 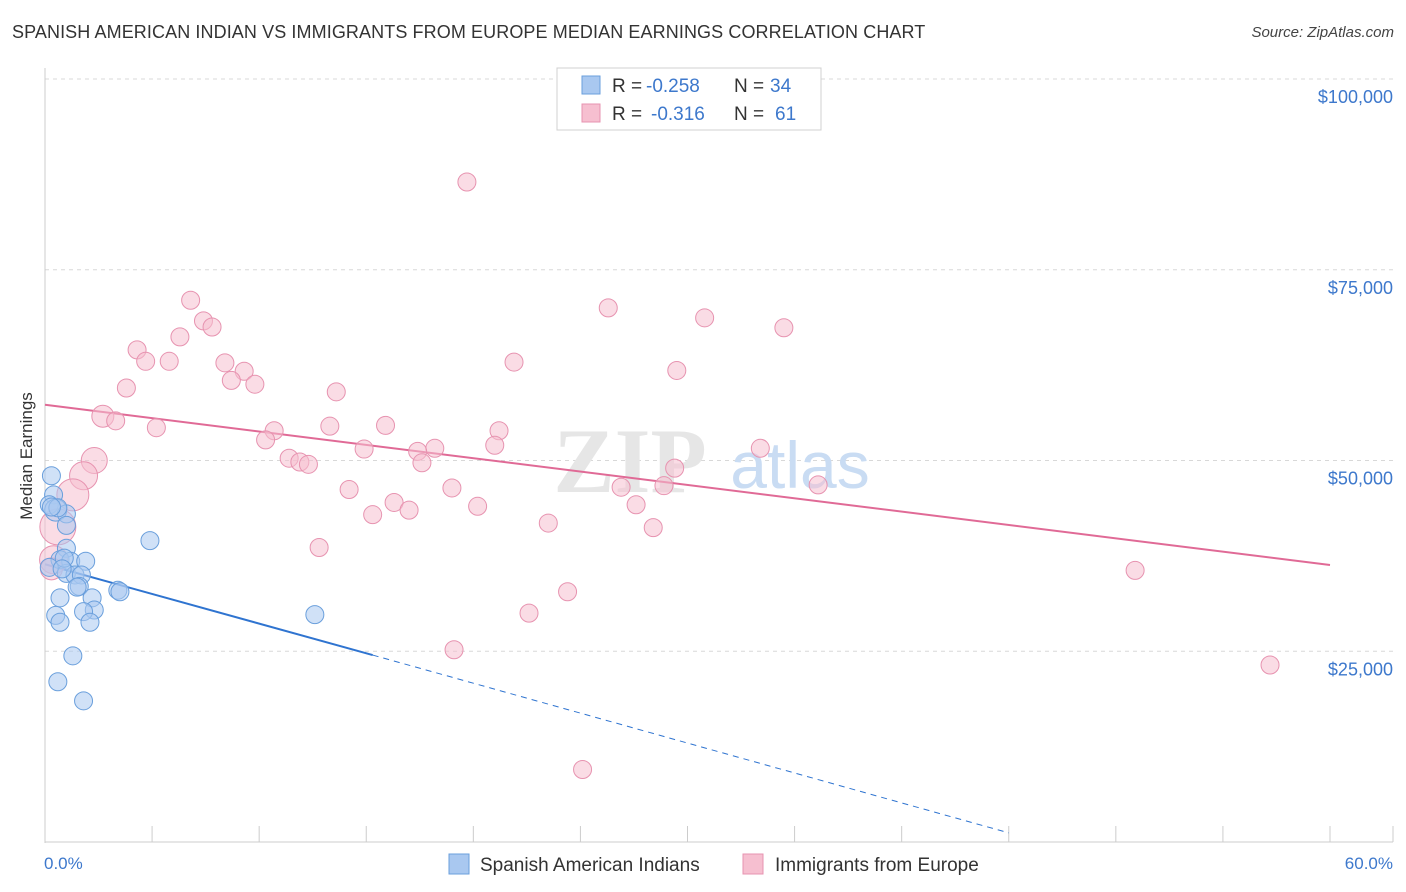 What do you see at coordinates (591, 85) in the screenshot?
I see `stats-legend-swatch-blue` at bounding box center [591, 85].